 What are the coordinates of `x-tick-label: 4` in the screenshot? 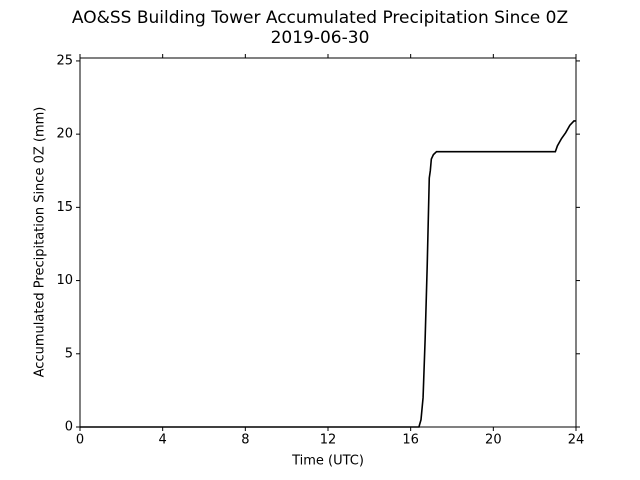 It's located at (163, 440).